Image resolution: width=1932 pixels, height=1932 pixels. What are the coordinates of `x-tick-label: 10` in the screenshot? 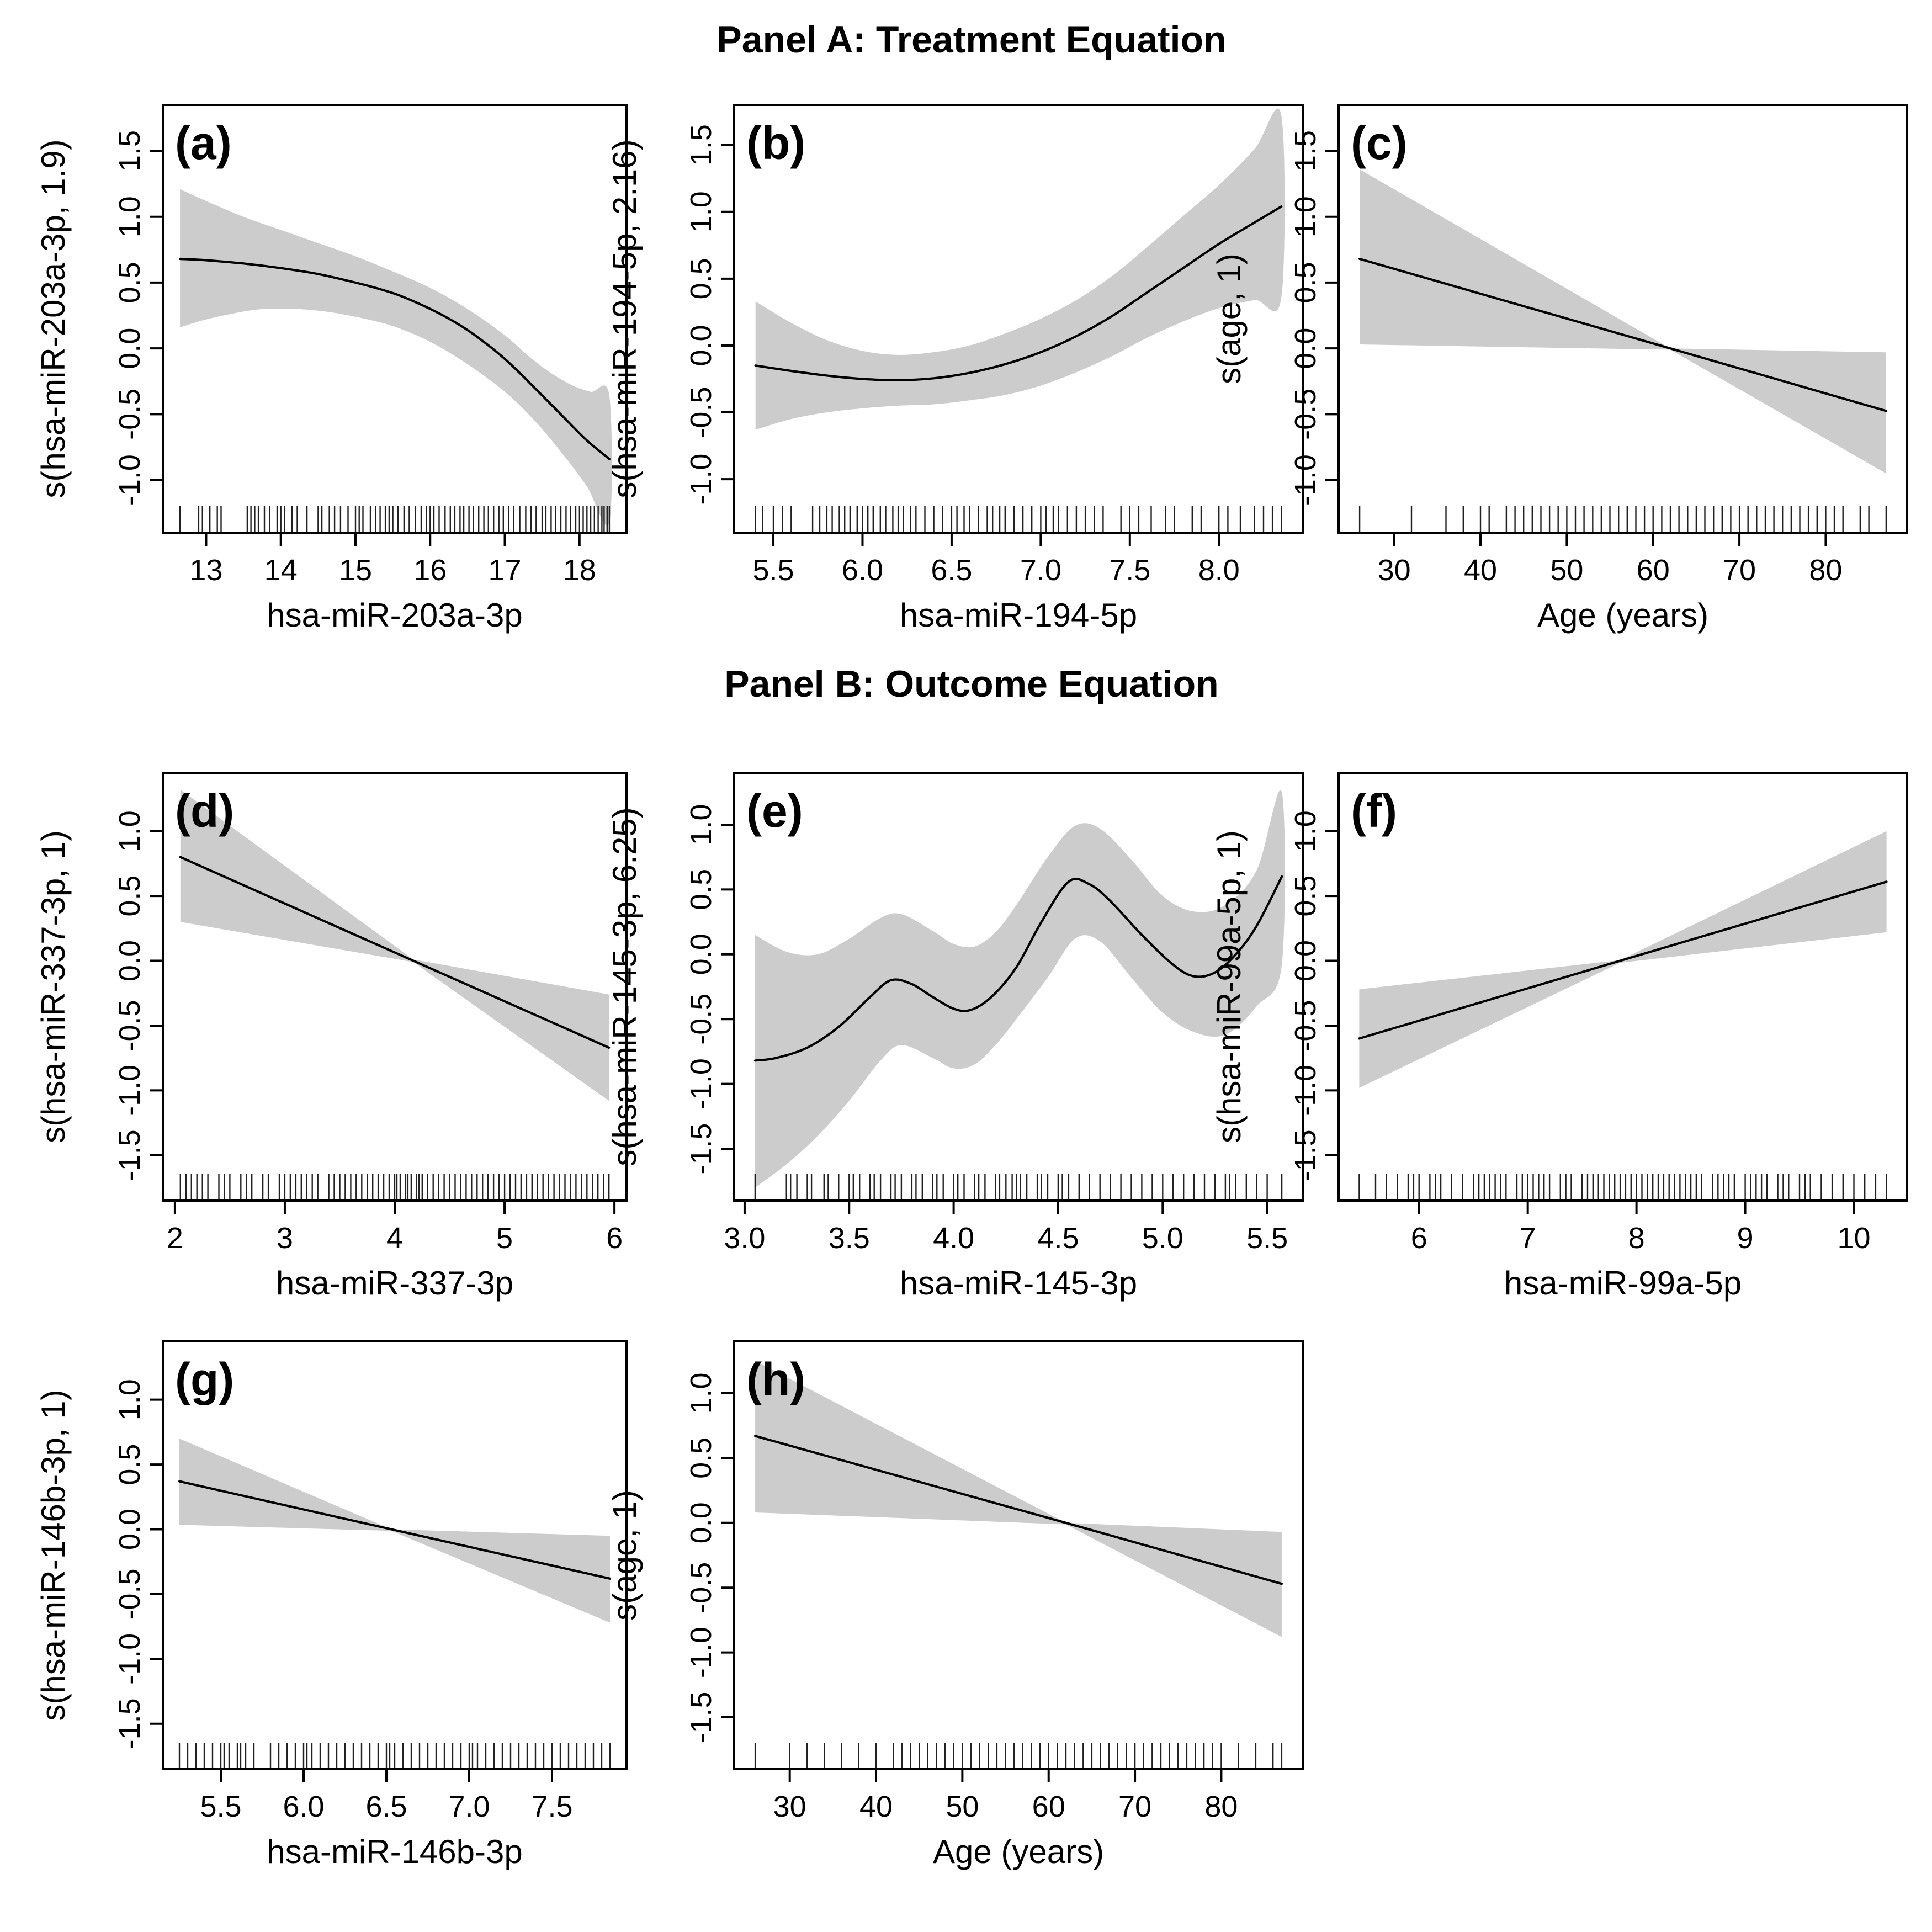 It's located at (1854, 1238).